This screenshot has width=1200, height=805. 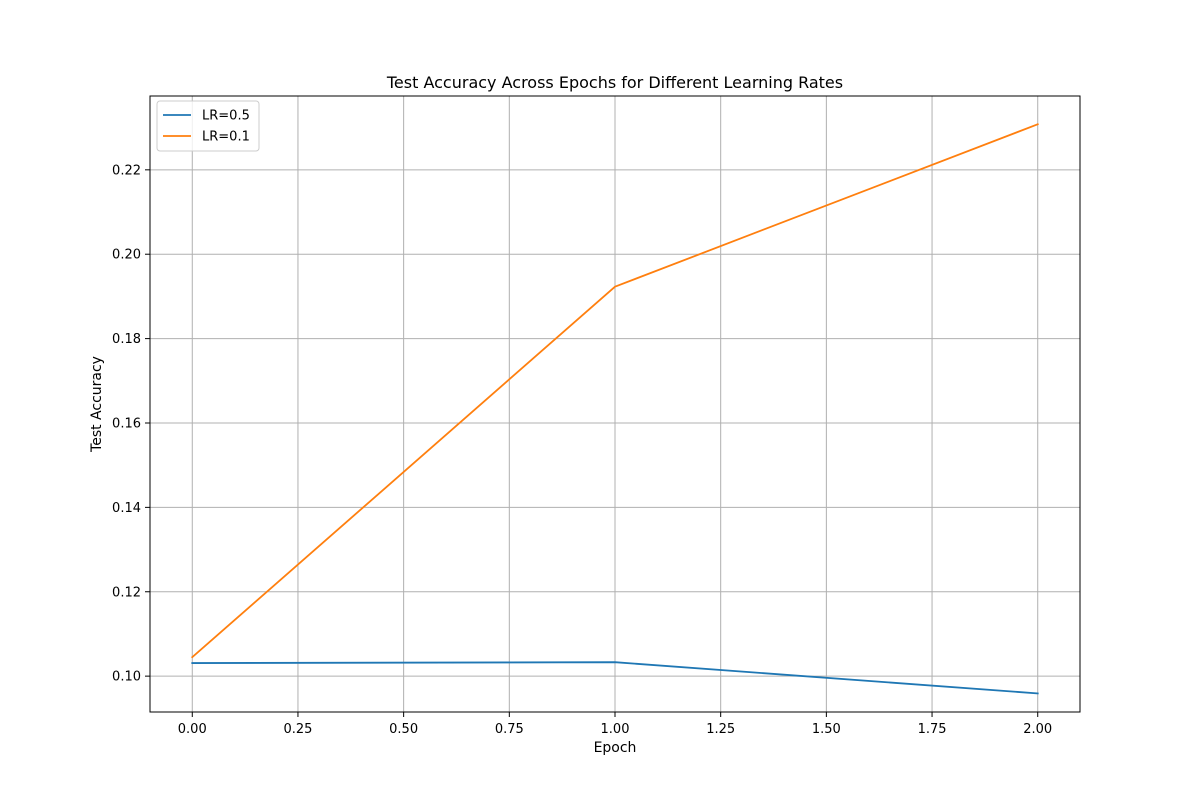 What do you see at coordinates (192, 729) in the screenshot?
I see `x-tick-label: 0.00` at bounding box center [192, 729].